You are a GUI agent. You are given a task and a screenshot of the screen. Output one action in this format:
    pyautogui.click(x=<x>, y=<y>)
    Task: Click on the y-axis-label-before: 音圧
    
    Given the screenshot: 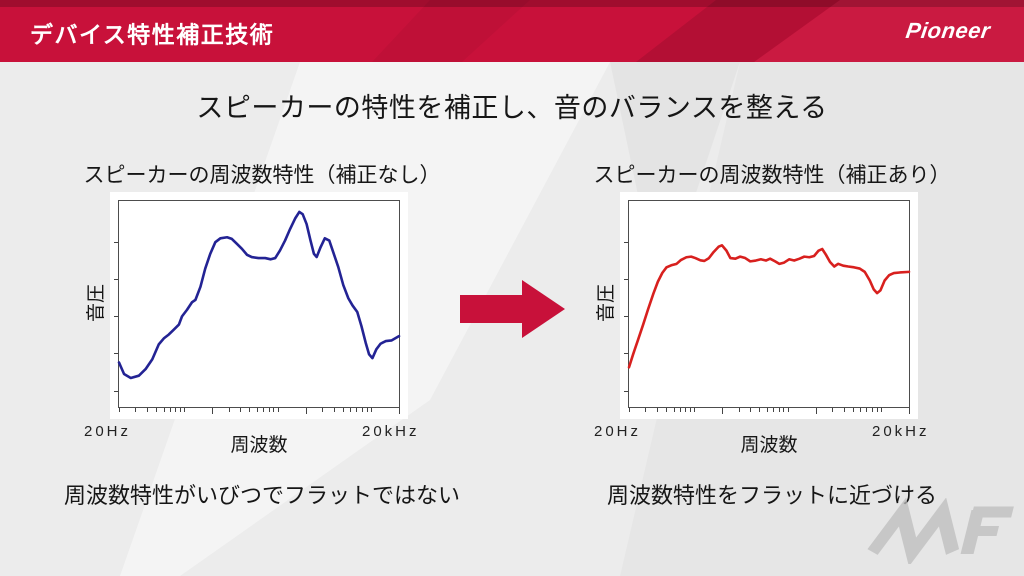 What is the action you would take?
    pyautogui.click(x=96, y=303)
    